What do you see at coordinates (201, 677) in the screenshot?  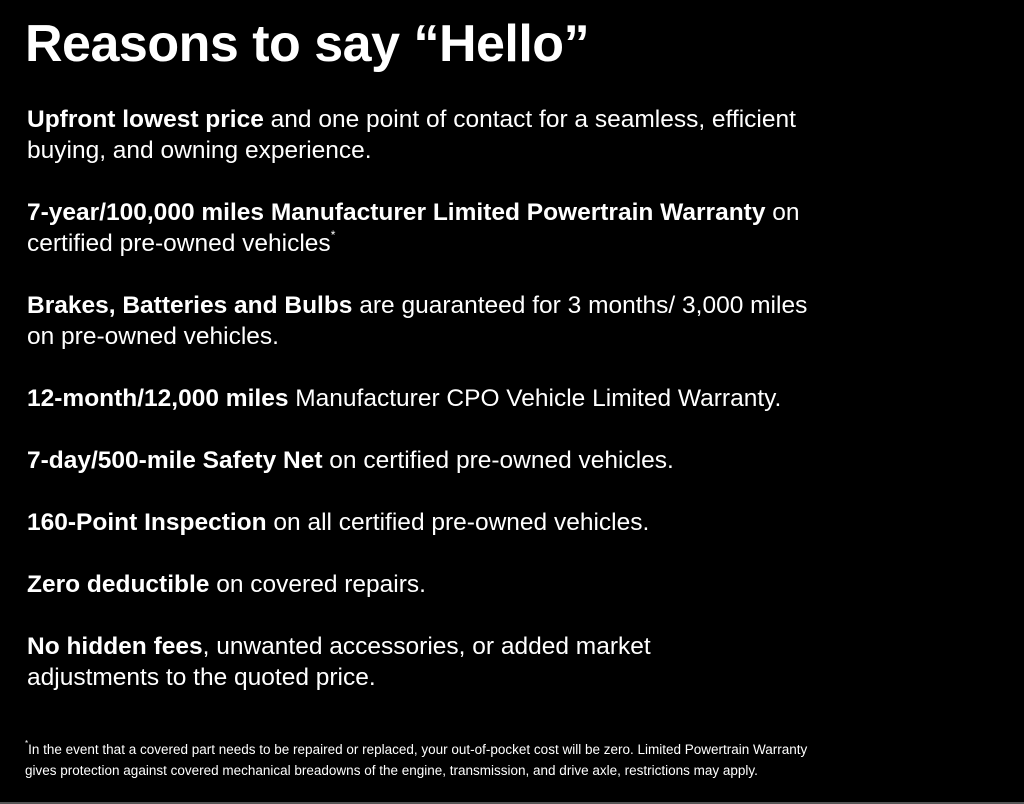 I see `item-text: adjustments to the quoted price.` at bounding box center [201, 677].